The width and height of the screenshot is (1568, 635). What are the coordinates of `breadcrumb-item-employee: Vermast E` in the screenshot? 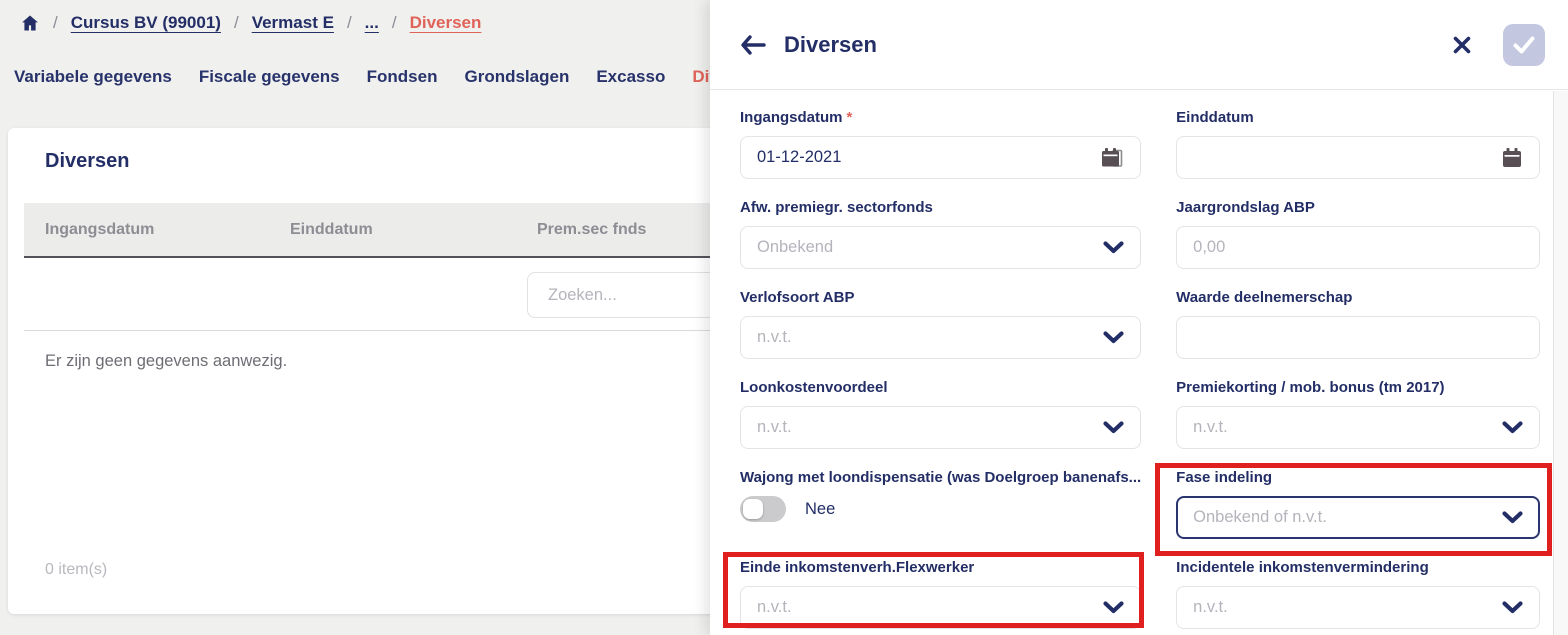 It's located at (292, 22).